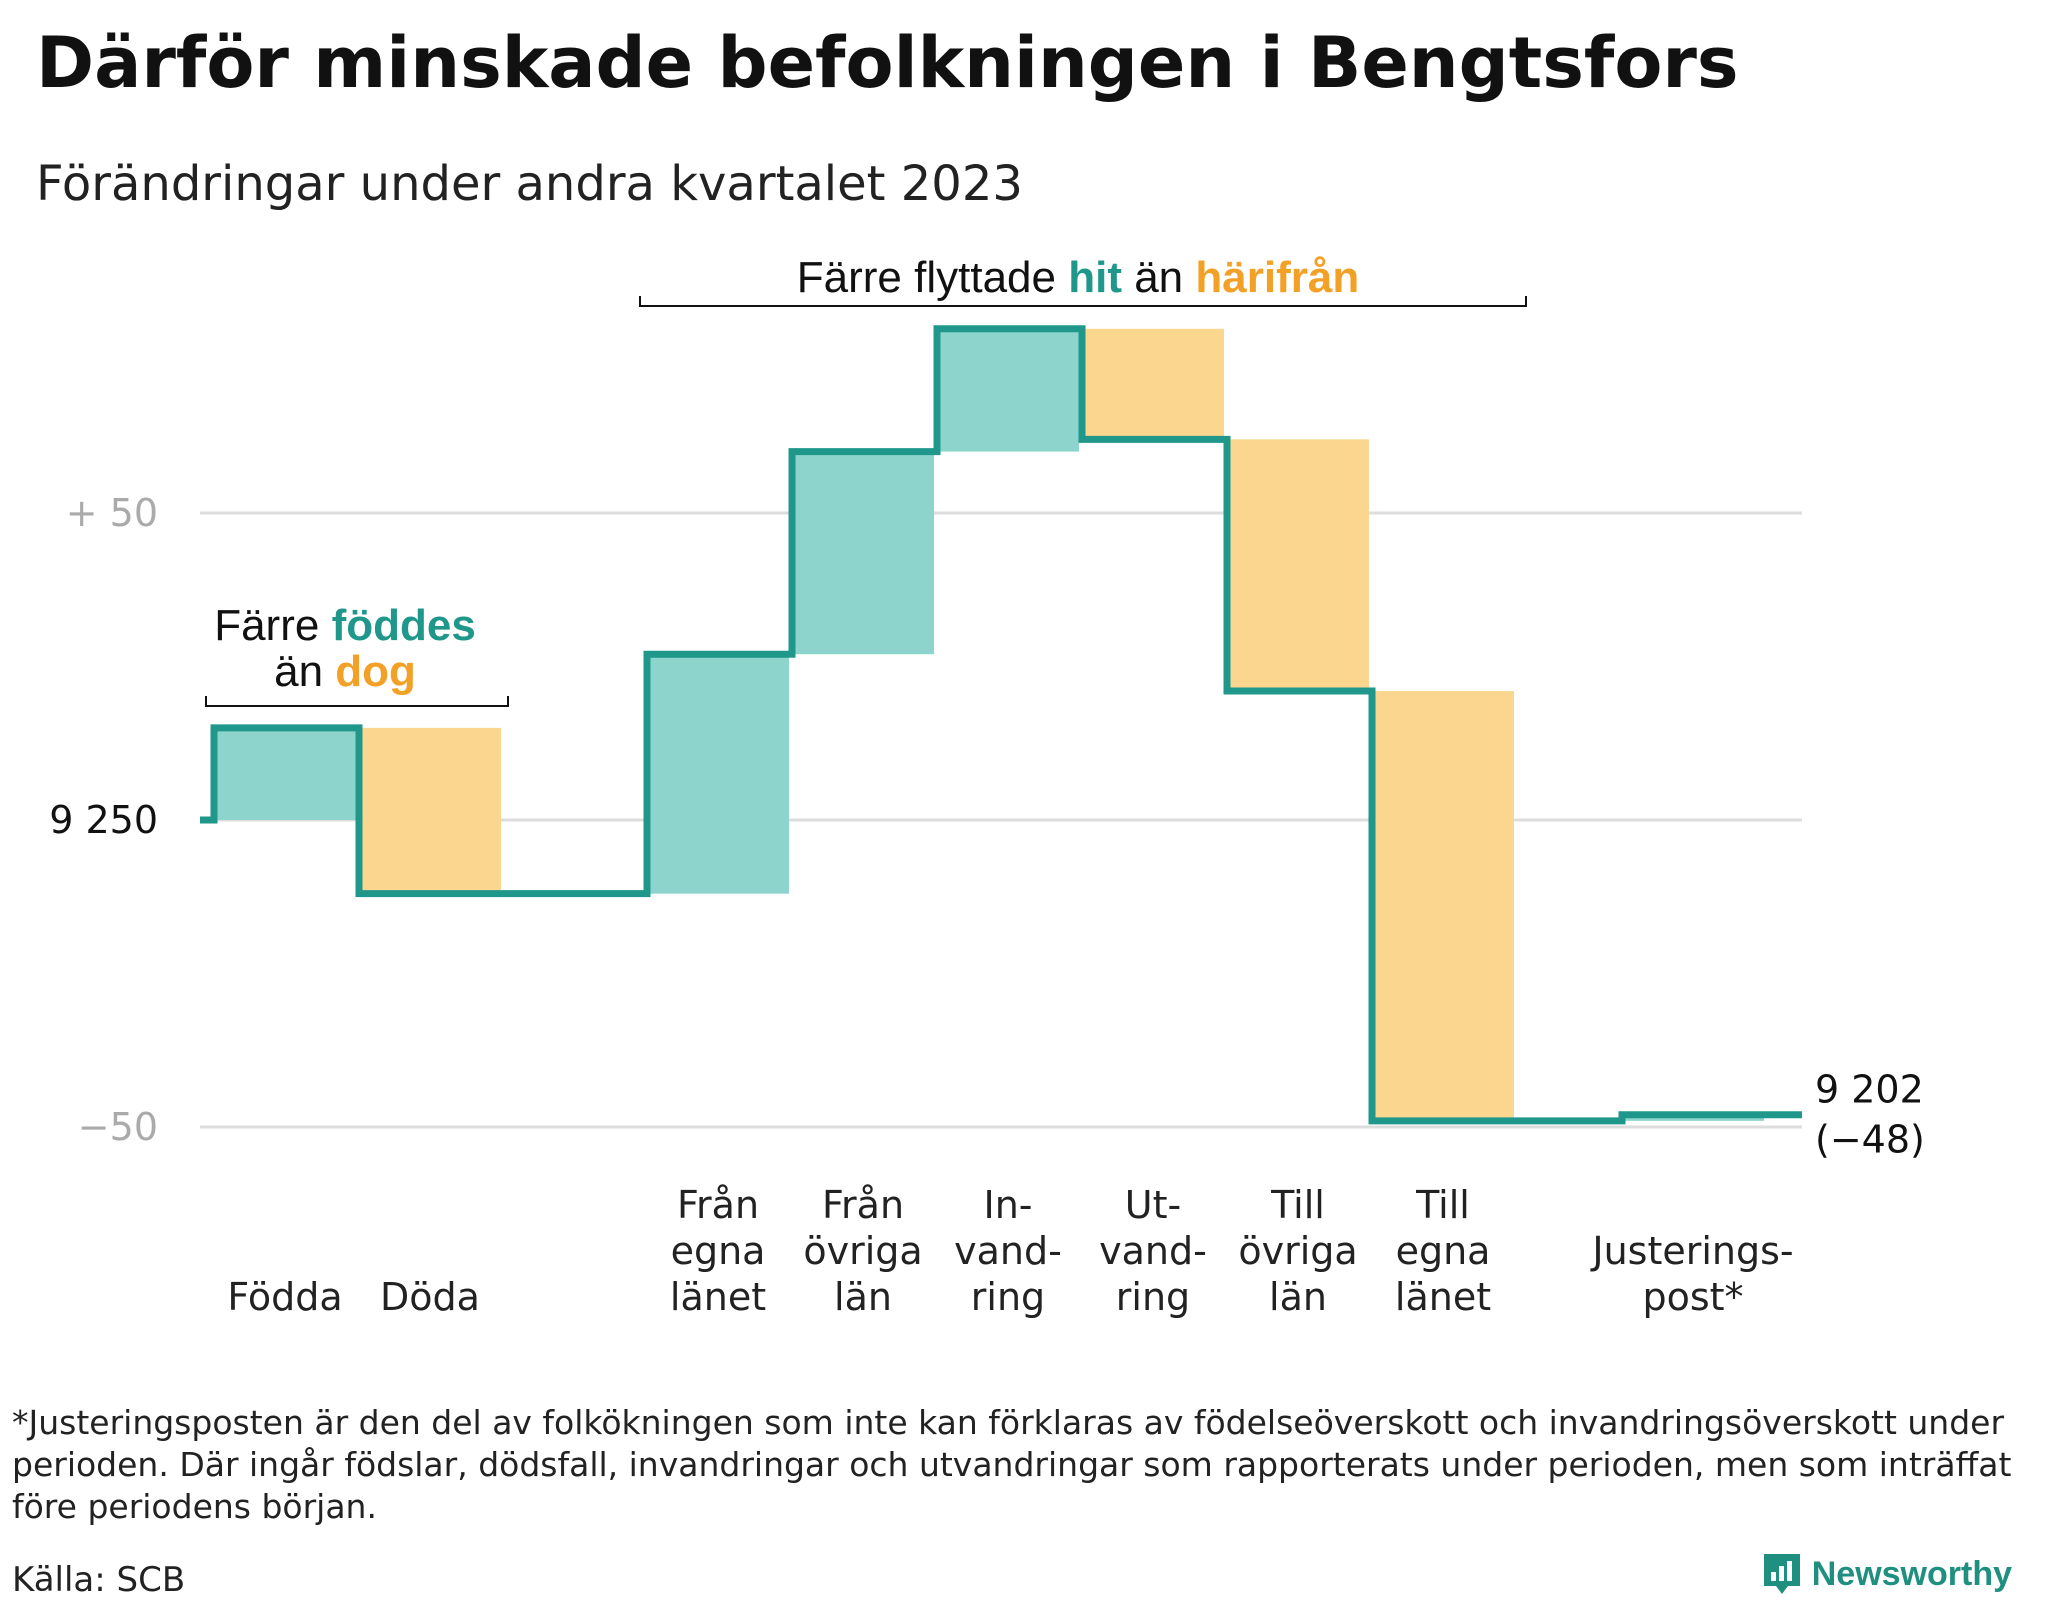 Image resolution: width=2048 pixels, height=1600 pixels. What do you see at coordinates (932, 277) in the screenshot?
I see `annotation-segment: Färre flyttade` at bounding box center [932, 277].